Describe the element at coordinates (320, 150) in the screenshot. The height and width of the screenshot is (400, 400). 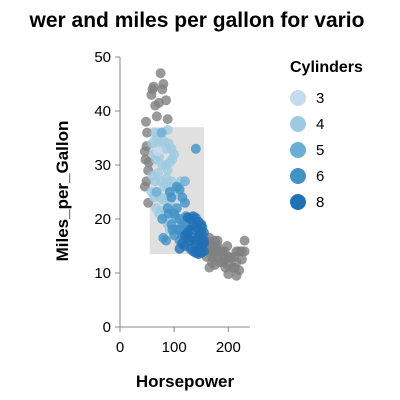
I see `legend-label: 5` at that location.